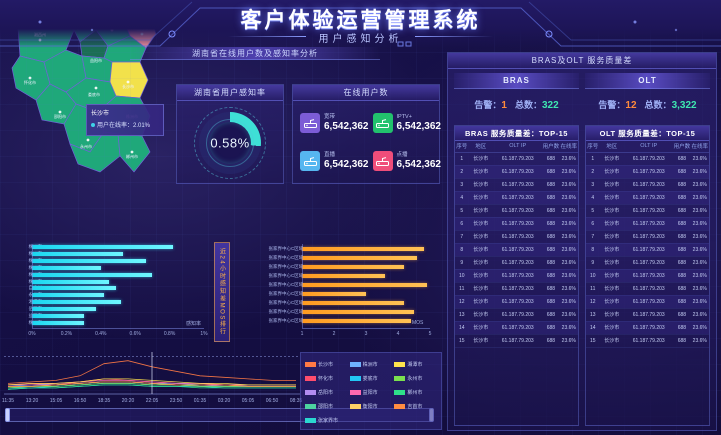 This screenshot has width=721, height=435. Describe the element at coordinates (326, 420) in the screenshot. I see `legend-item: 张家界市` at that location.